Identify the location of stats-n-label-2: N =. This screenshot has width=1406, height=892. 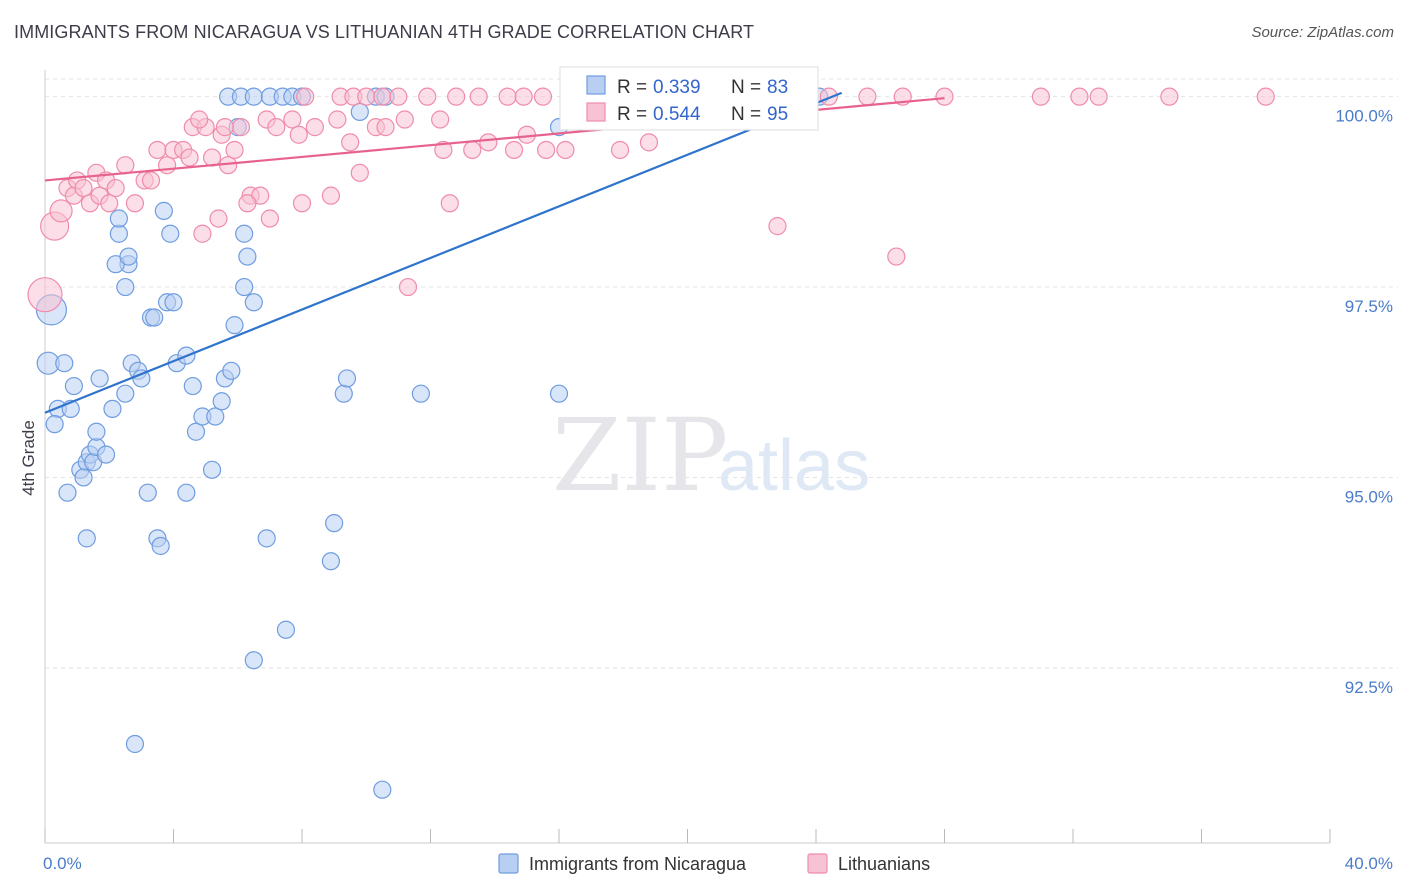
(746, 114).